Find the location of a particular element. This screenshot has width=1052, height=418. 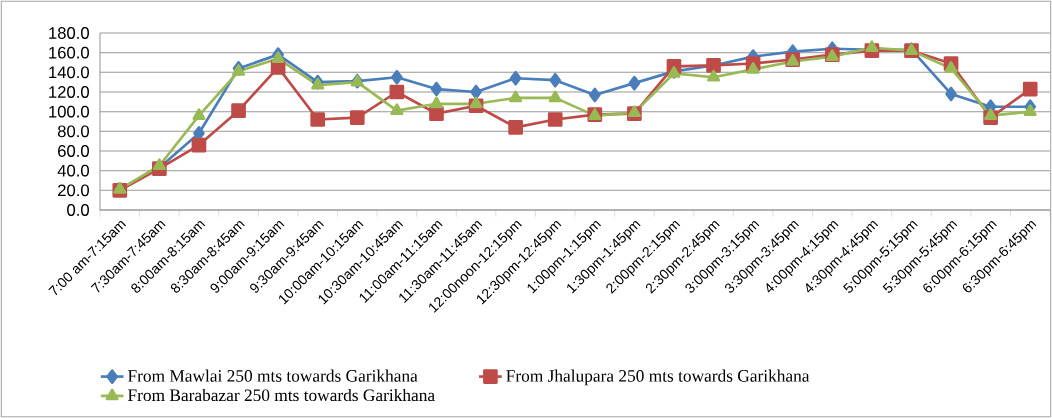

y-tick-label: 120.0 is located at coordinates (69, 92).